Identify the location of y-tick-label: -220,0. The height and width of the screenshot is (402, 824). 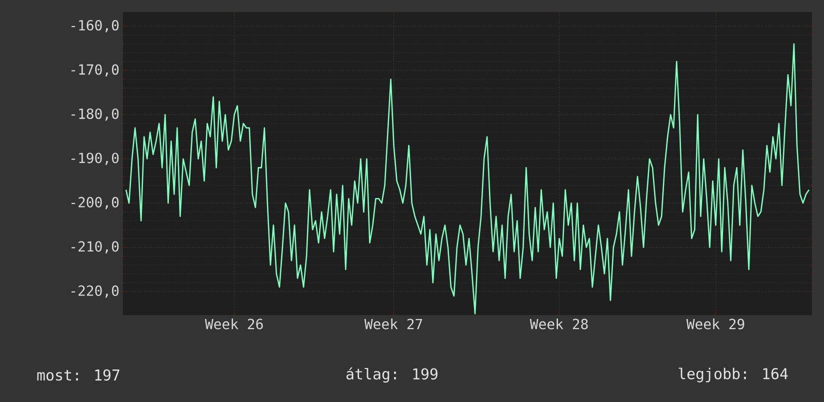
(95, 291).